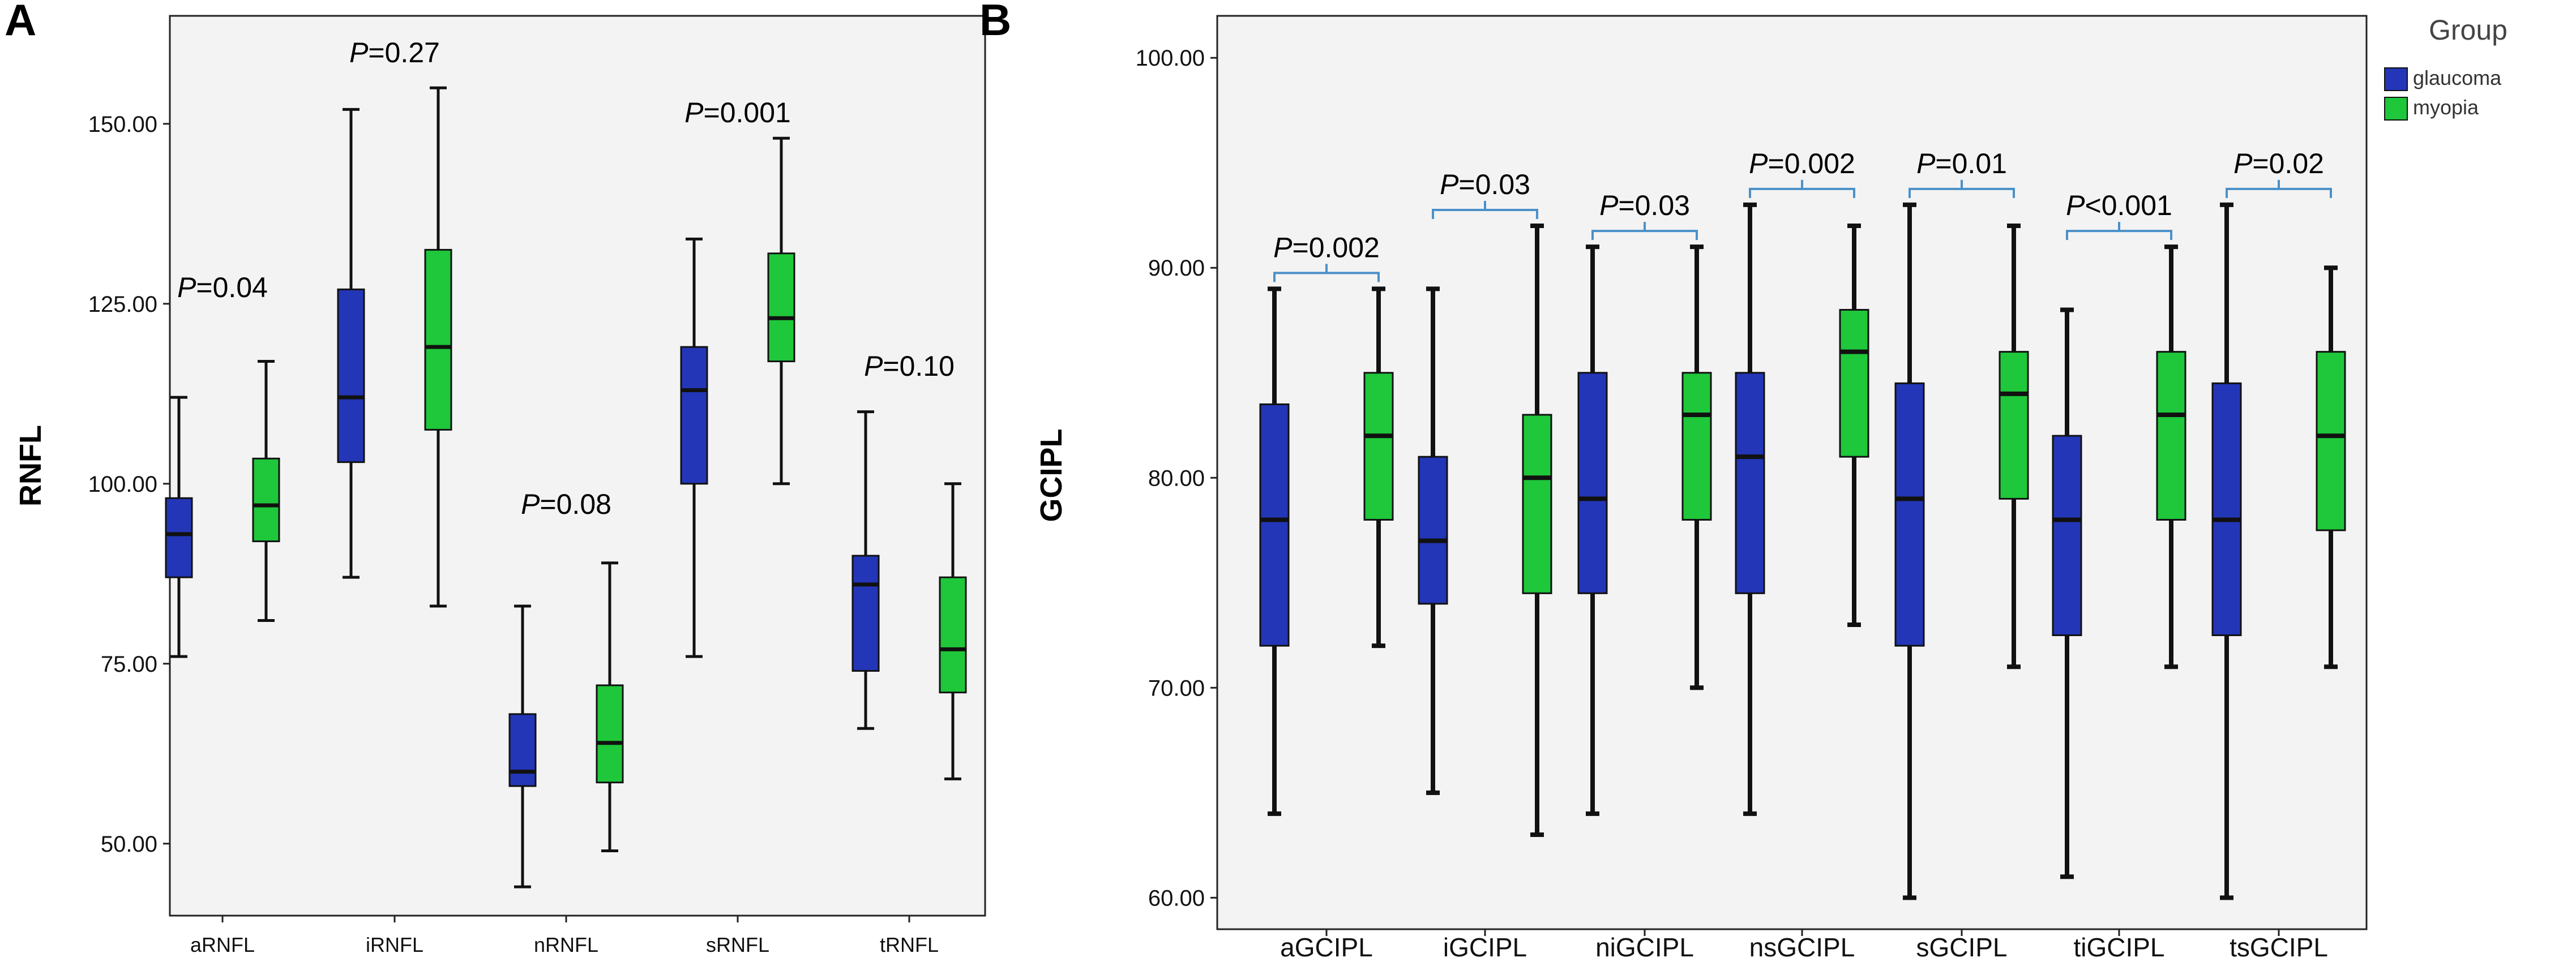  I want to click on legend-swatch-glaucoma, so click(2396, 79).